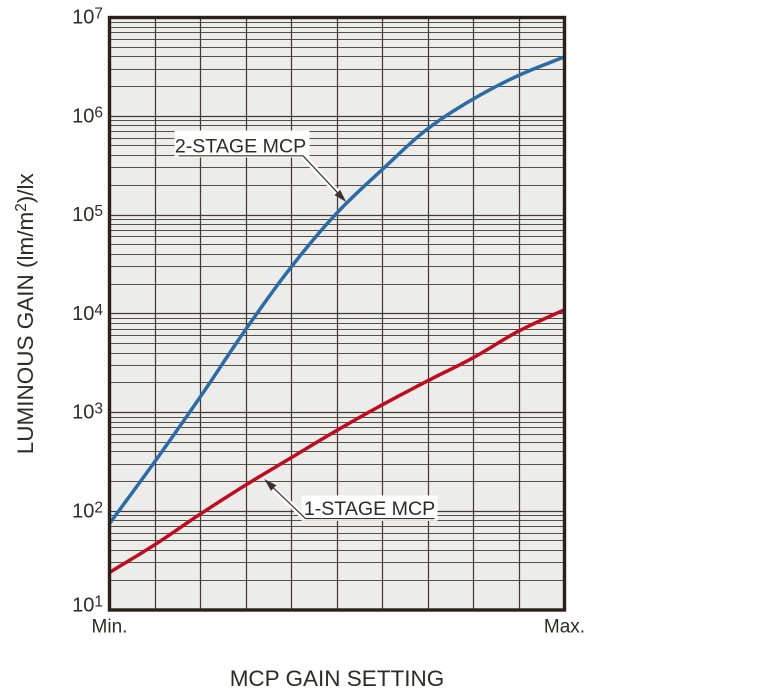 Image resolution: width=768 pixels, height=700 pixels. What do you see at coordinates (87, 510) in the screenshot?
I see `y-tick-label-10e2: 102` at bounding box center [87, 510].